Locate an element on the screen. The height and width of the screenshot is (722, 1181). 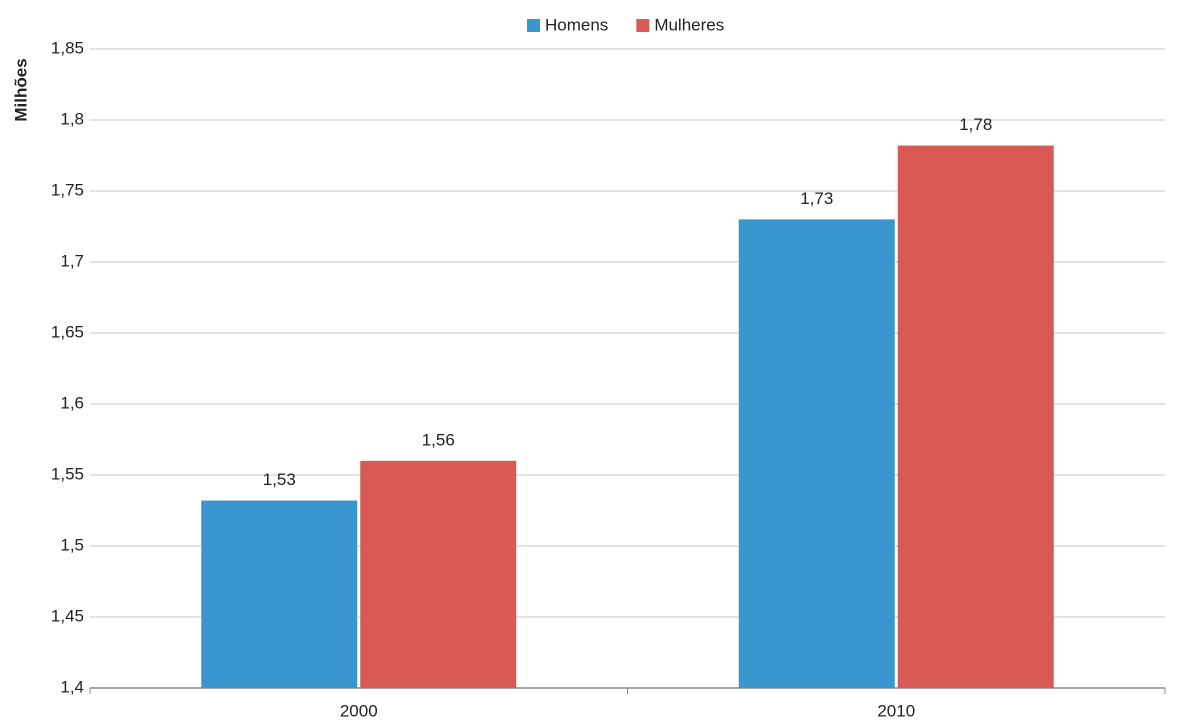
value-label: 1,73 is located at coordinates (816, 198).